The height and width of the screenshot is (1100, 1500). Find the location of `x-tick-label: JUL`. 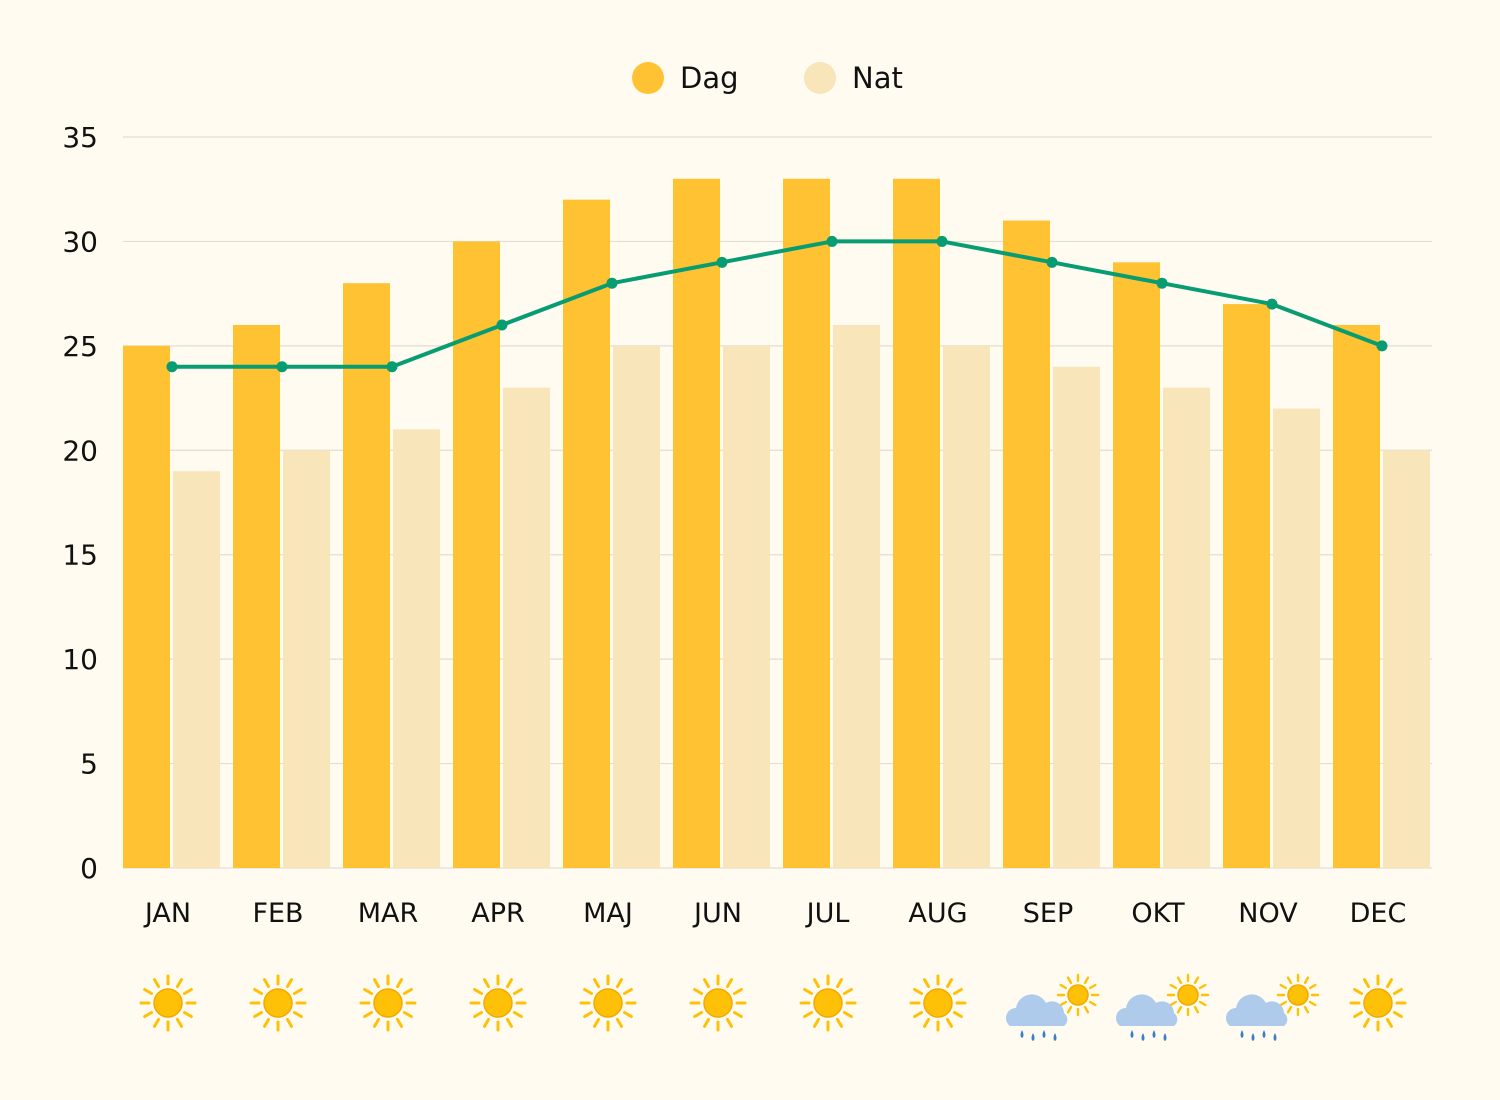

x-tick-label: JUL is located at coordinates (827, 913).